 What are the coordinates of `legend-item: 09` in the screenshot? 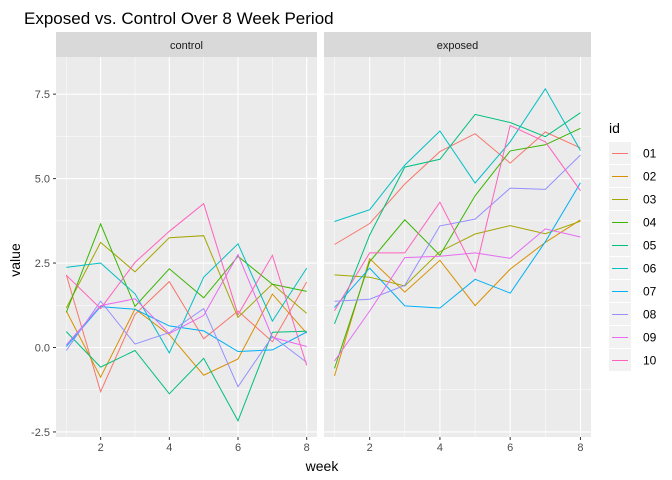 It's located at (633, 337).